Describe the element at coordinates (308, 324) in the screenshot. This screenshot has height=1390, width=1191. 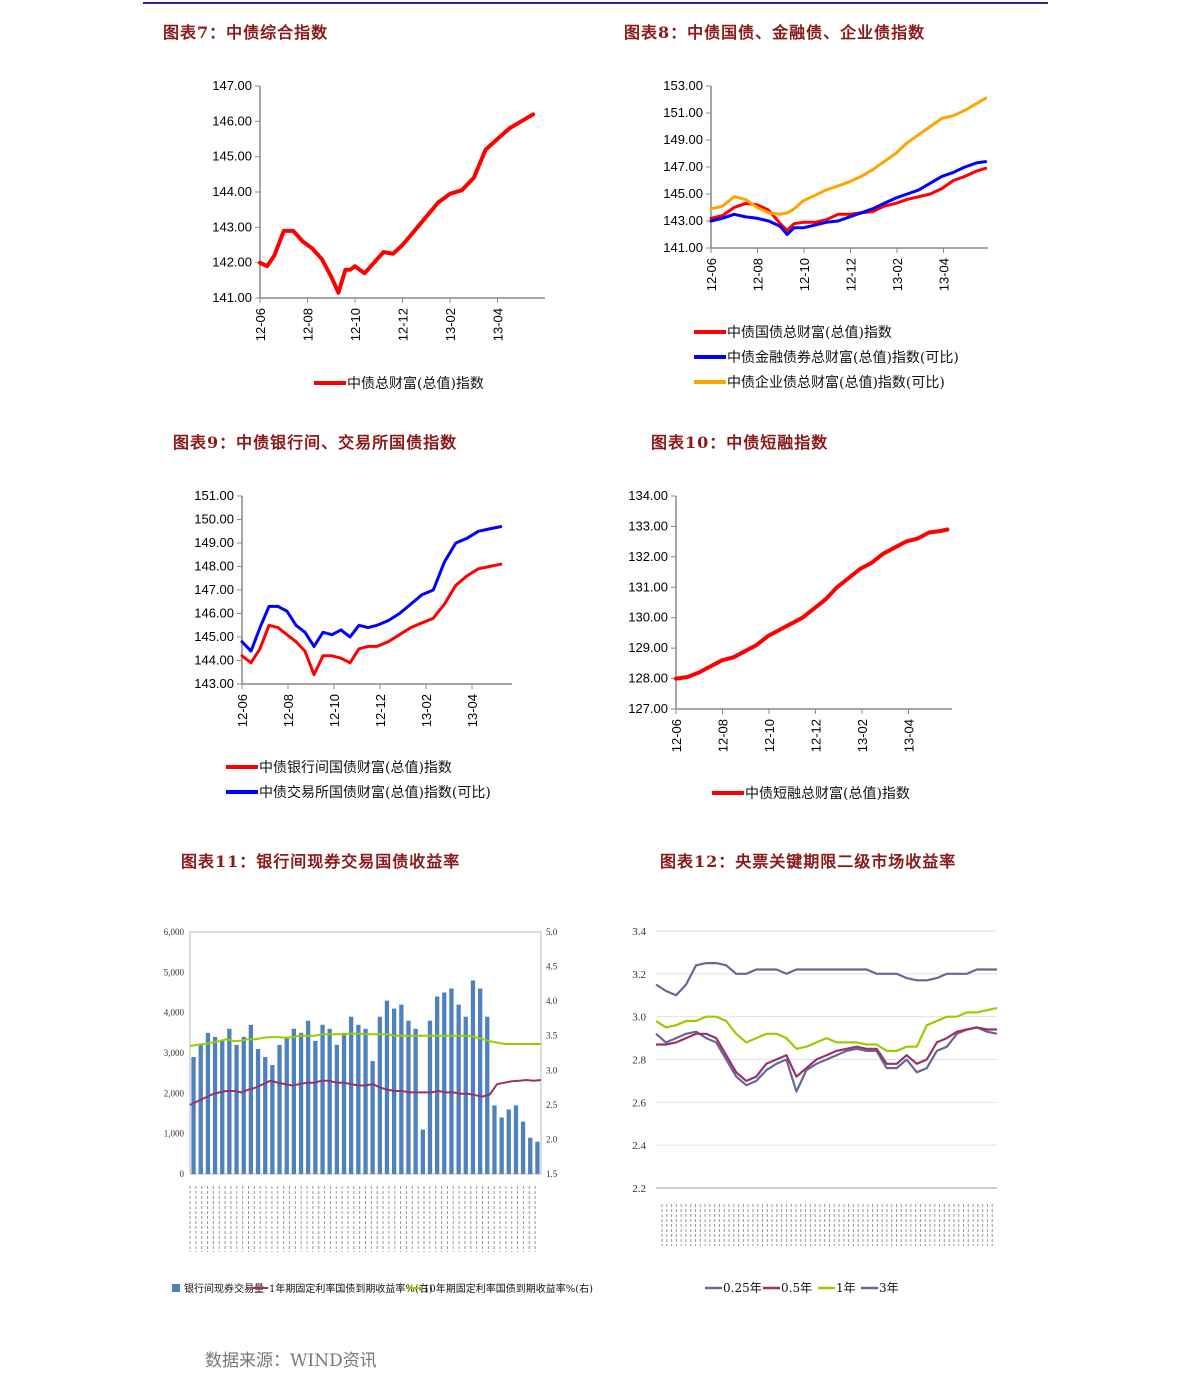
I see `c7-x-tick-label: 12-08` at that location.